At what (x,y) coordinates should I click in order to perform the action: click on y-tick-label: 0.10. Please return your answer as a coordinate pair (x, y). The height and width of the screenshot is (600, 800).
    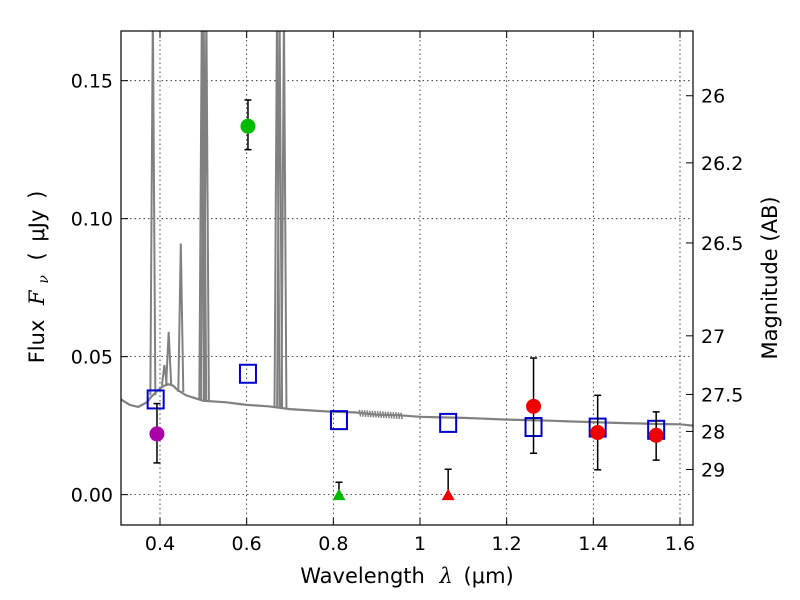
    Looking at the image, I should click on (92, 220).